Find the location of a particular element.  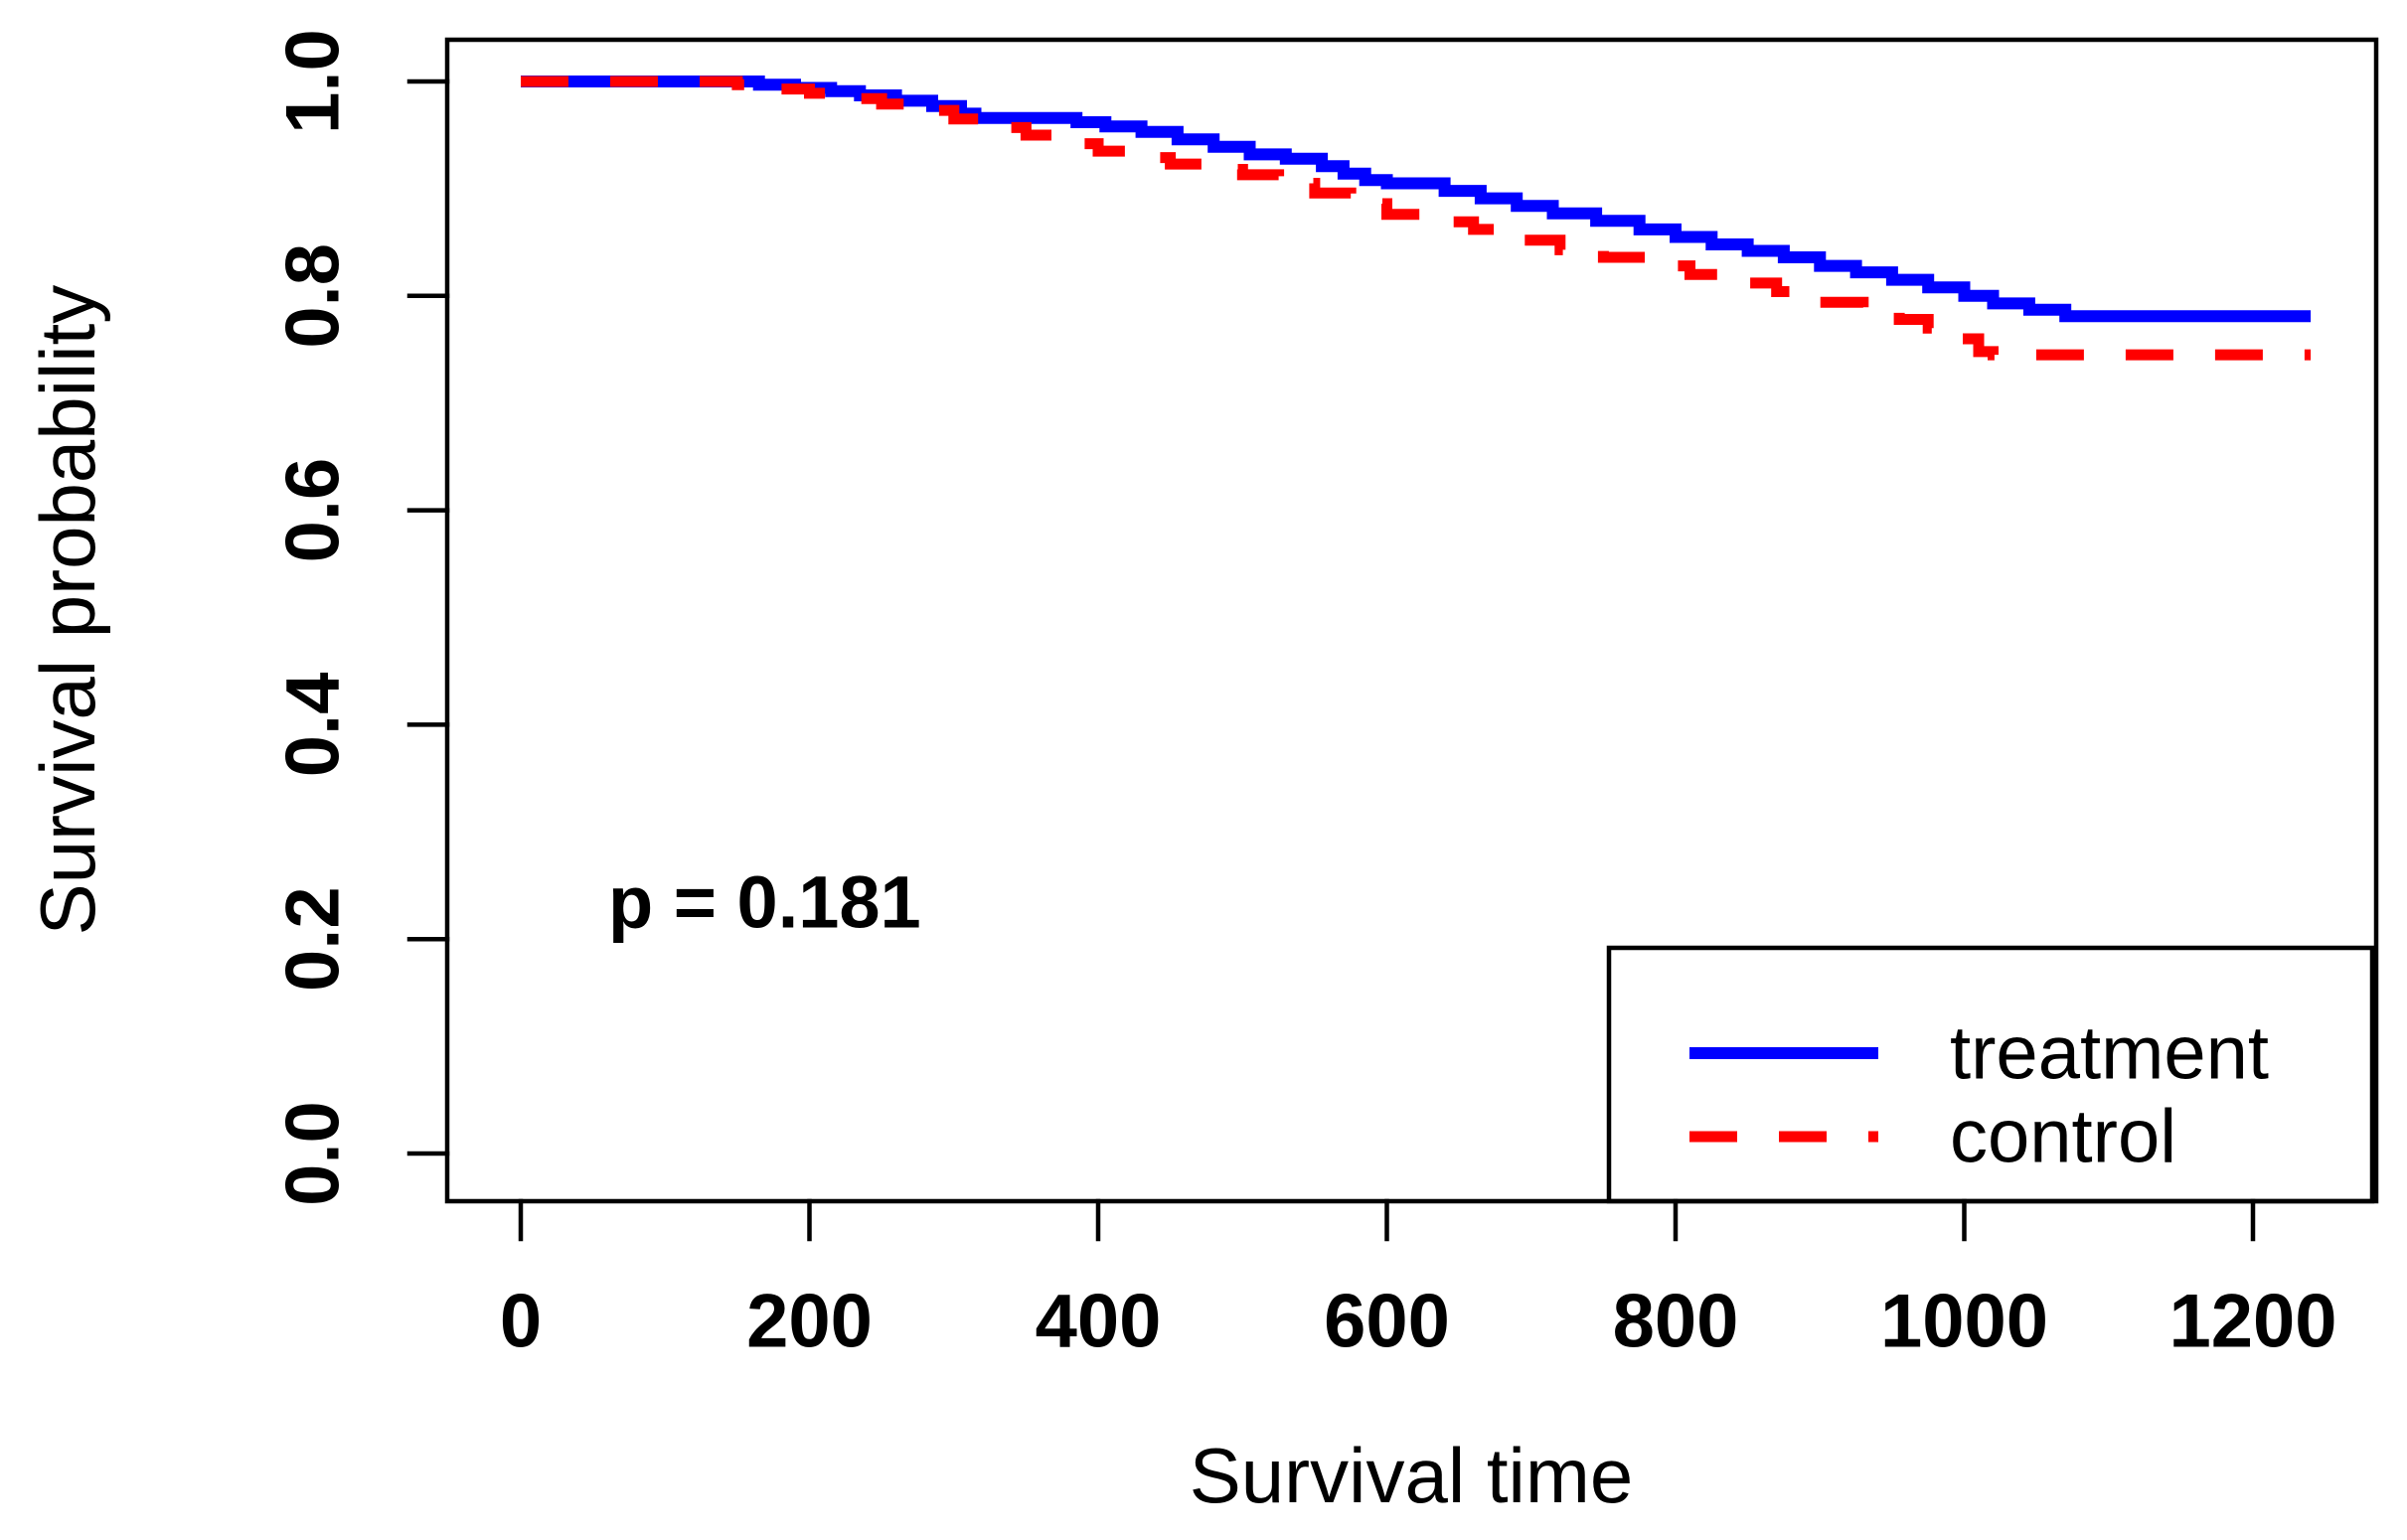

y-axis-title: Survival probability is located at coordinates (67, 610).